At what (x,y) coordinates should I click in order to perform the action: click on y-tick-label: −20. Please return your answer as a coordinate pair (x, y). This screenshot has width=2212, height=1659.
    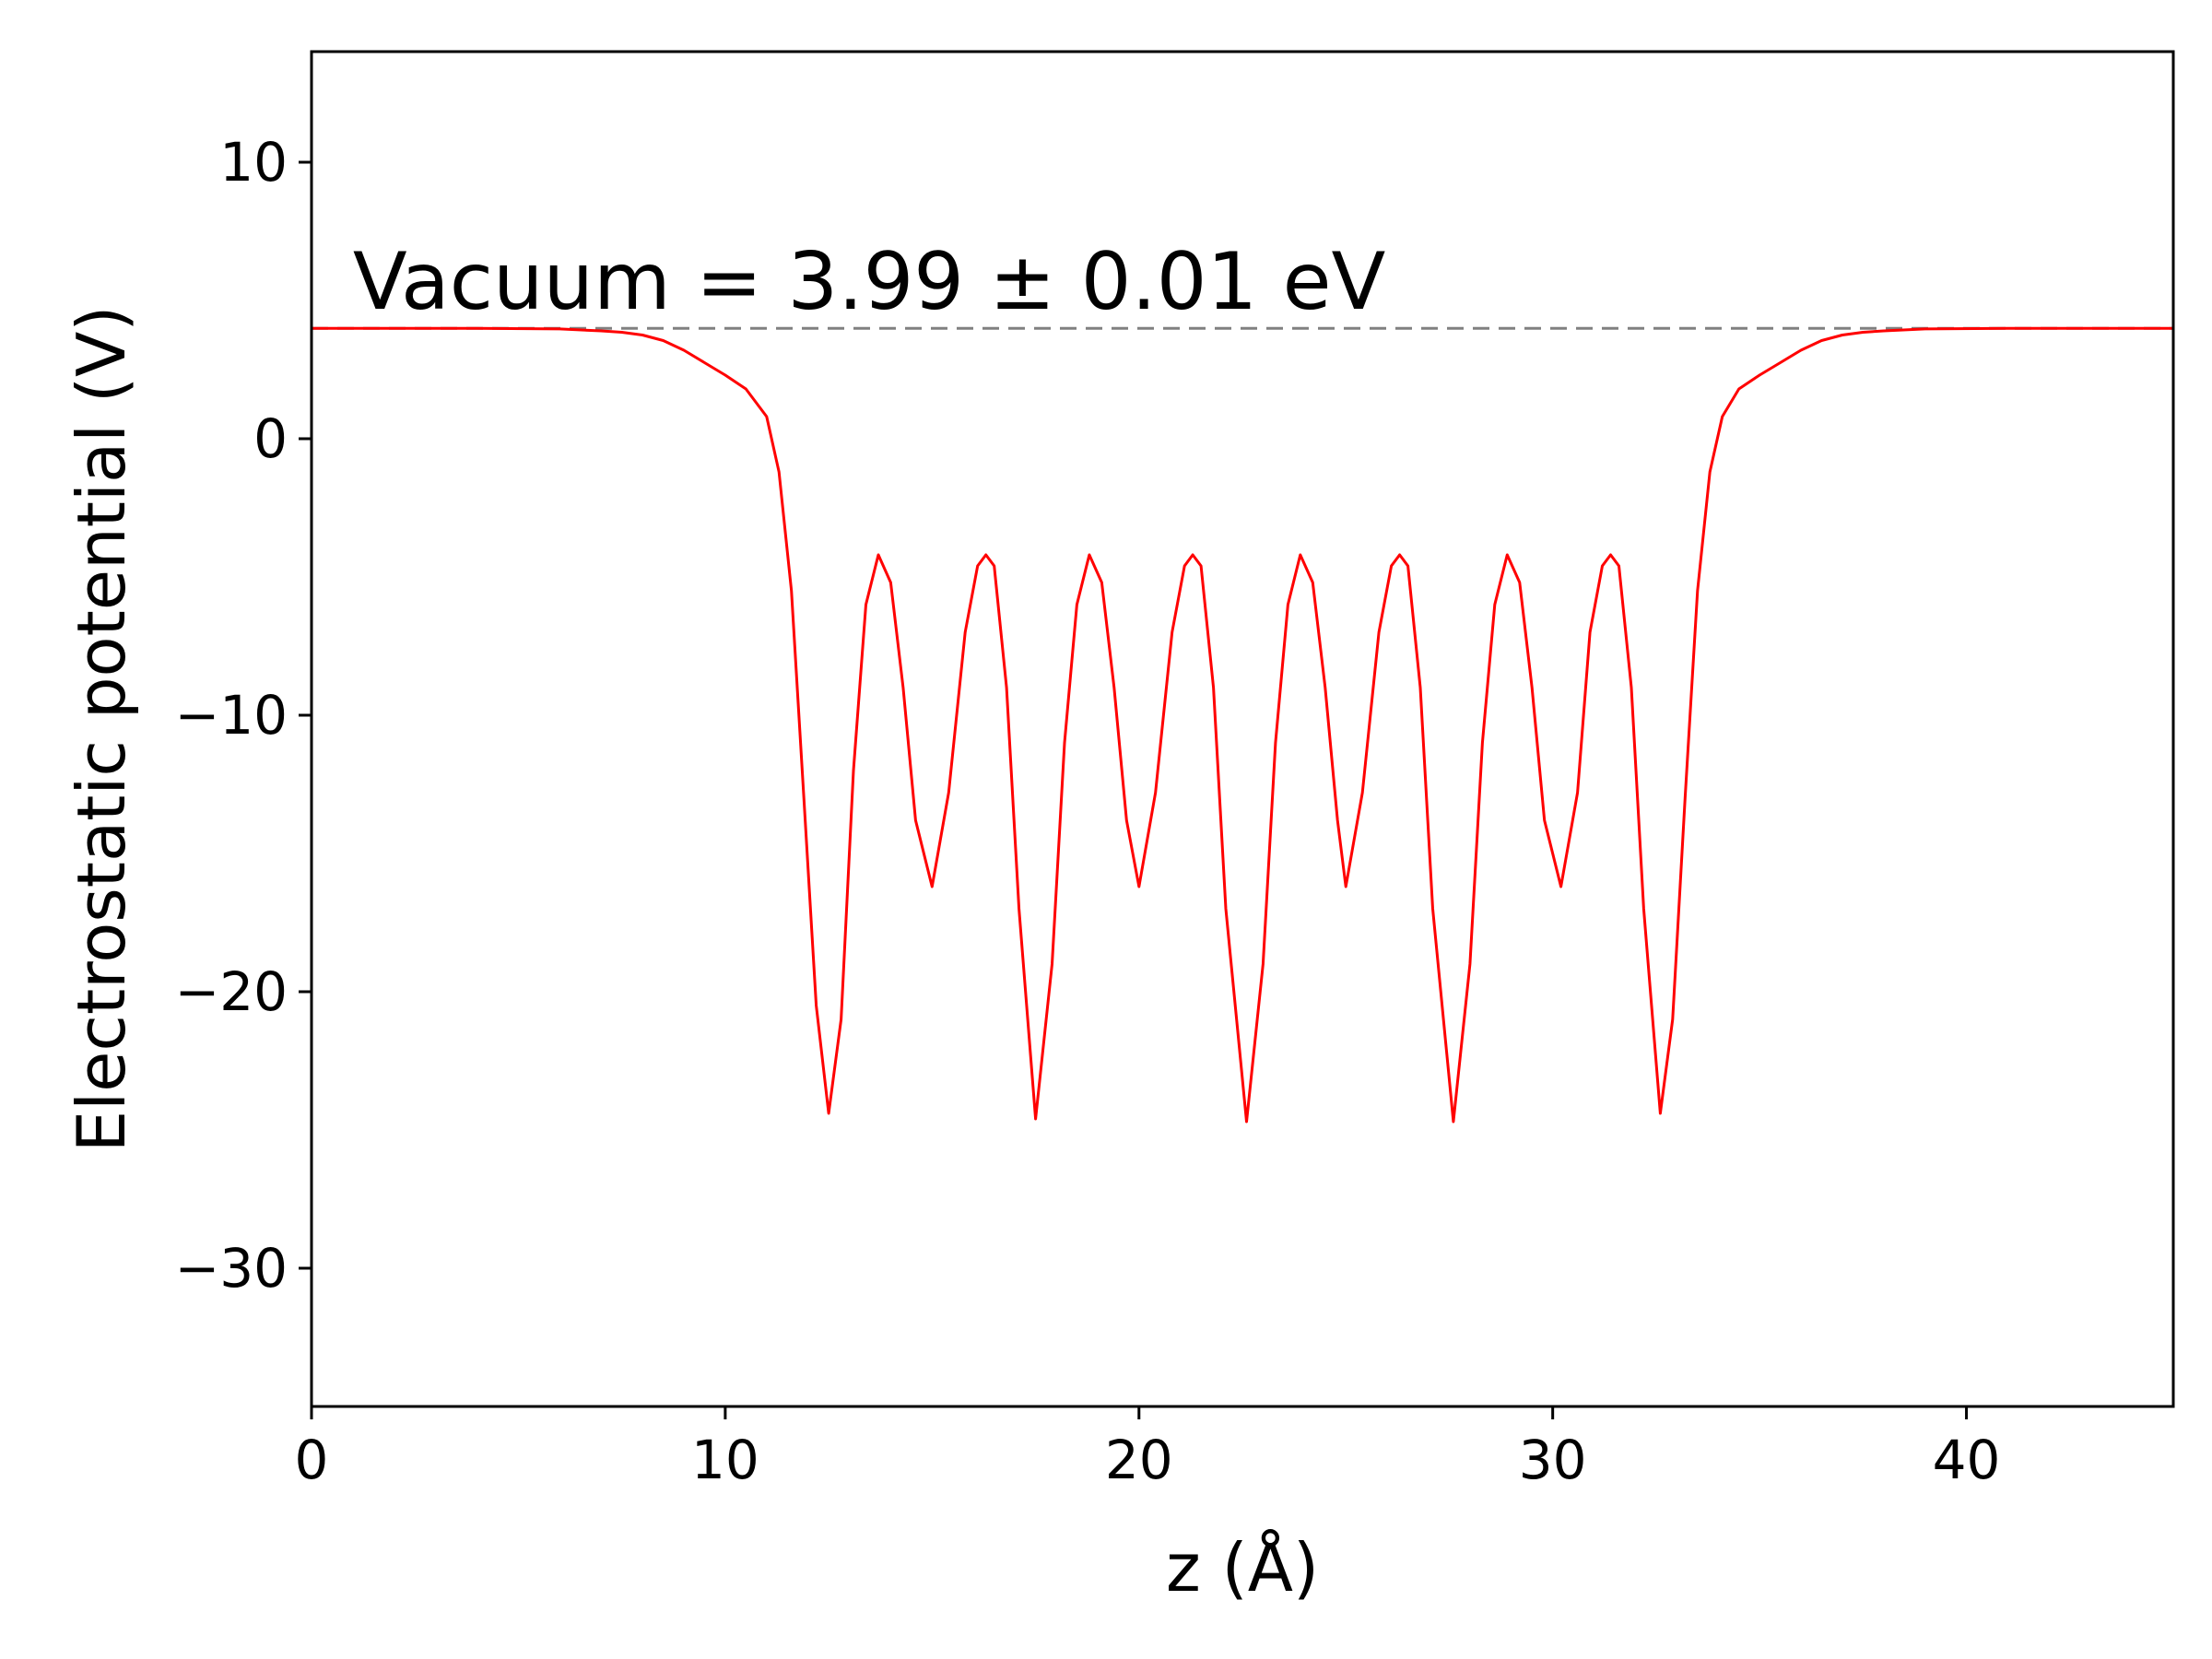
    Looking at the image, I should click on (231, 991).